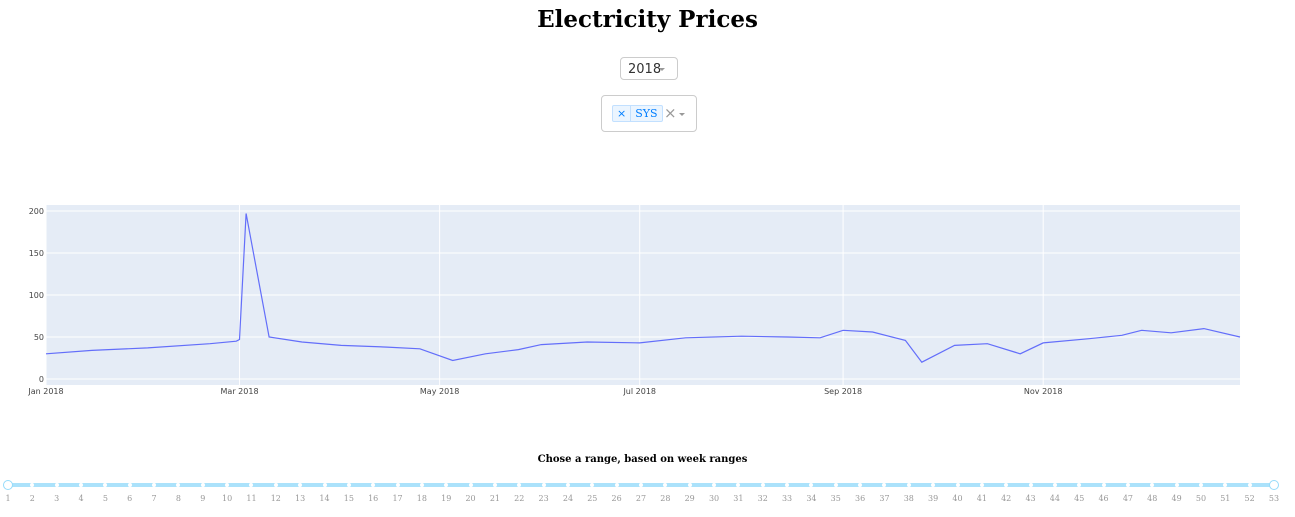 Image resolution: width=1295 pixels, height=517 pixels. What do you see at coordinates (689, 498) in the screenshot?
I see `slider-mark-label: 29` at bounding box center [689, 498].